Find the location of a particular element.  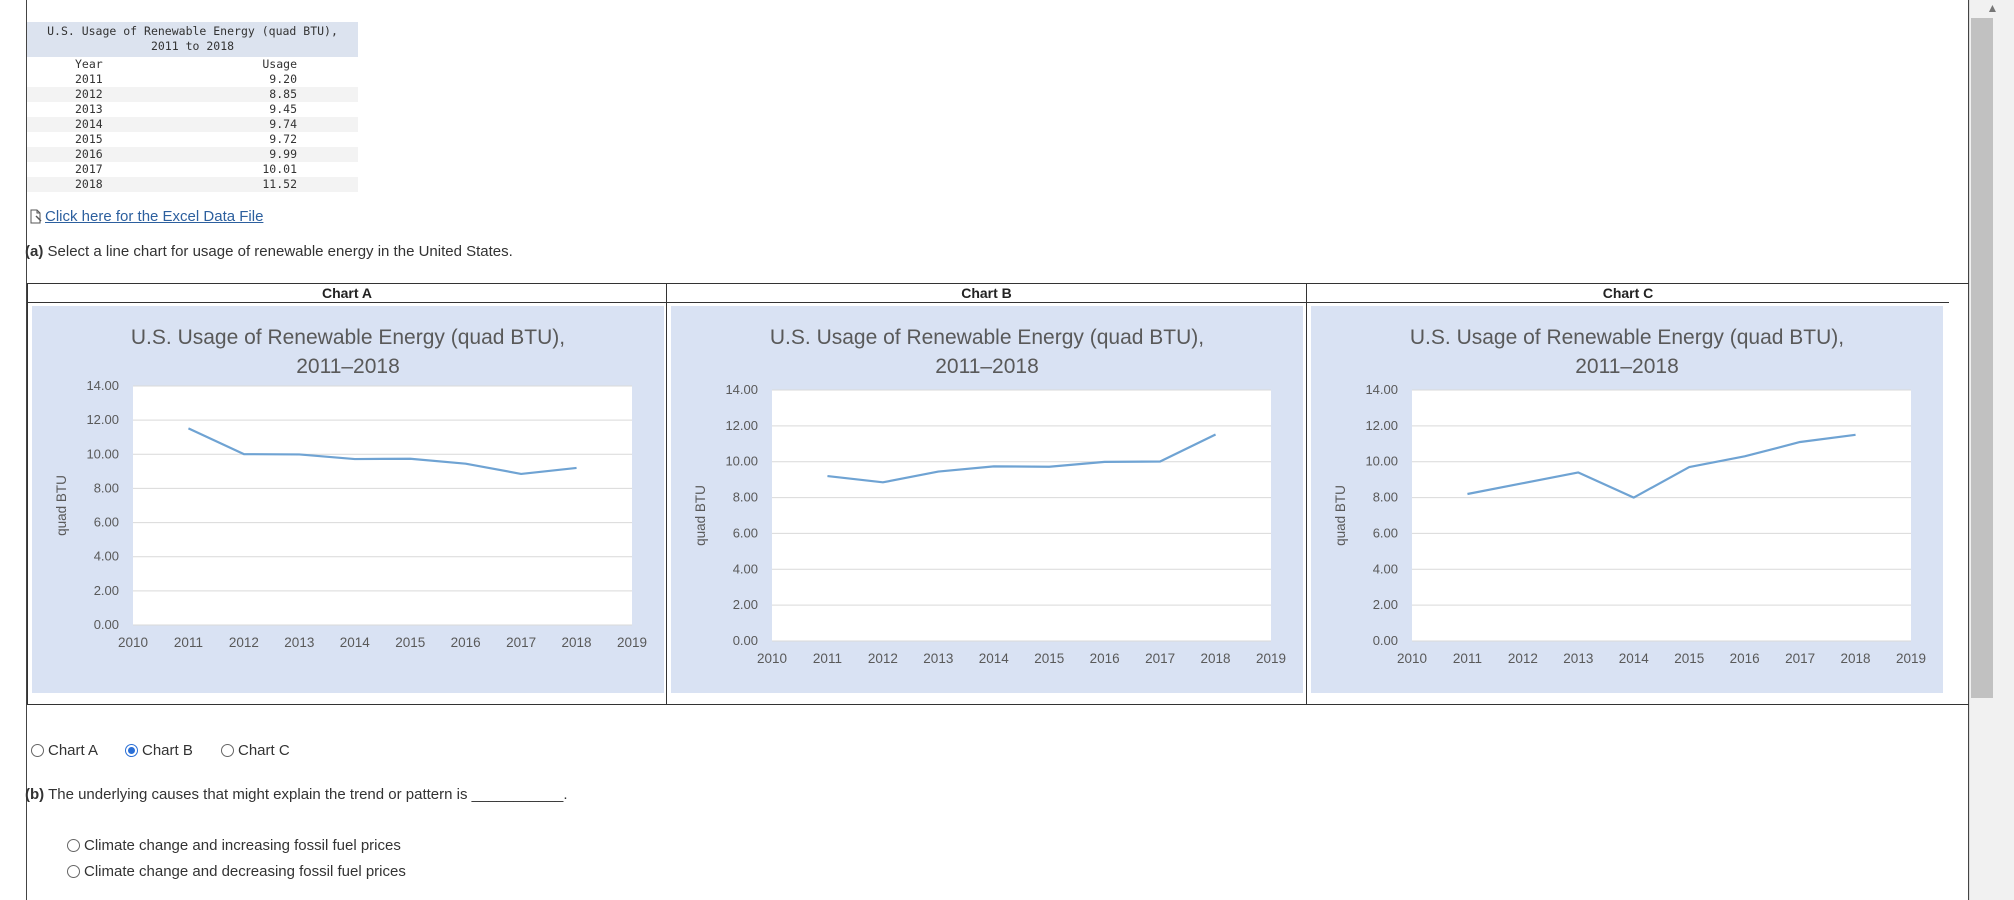

table-title-line2: 2011 to 2018 is located at coordinates (192, 46).